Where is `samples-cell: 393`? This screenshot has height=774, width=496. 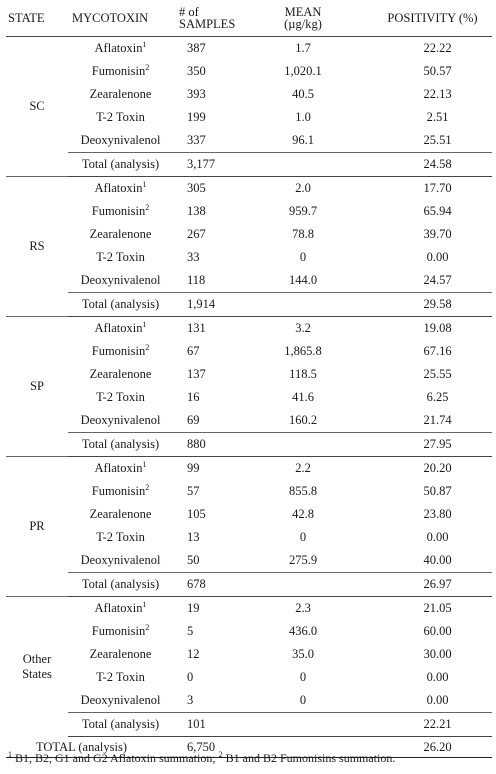 samples-cell: 393 is located at coordinates (196, 94).